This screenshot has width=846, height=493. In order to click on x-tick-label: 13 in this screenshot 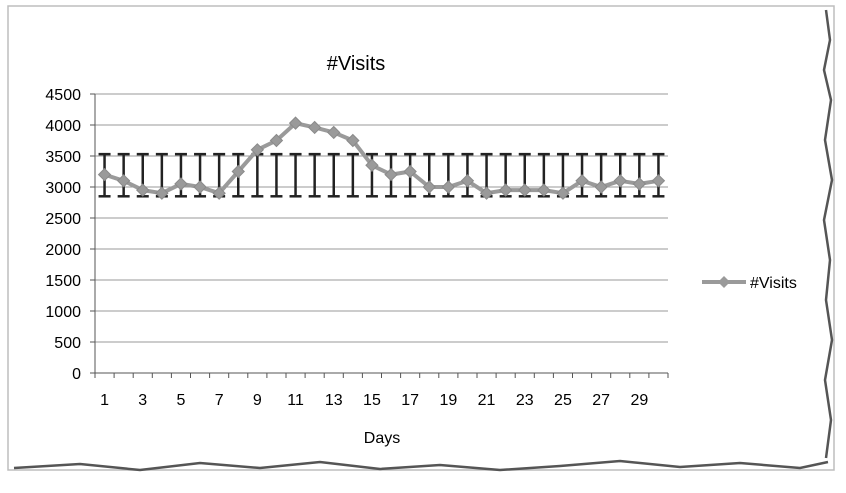, I will do `click(334, 400)`.